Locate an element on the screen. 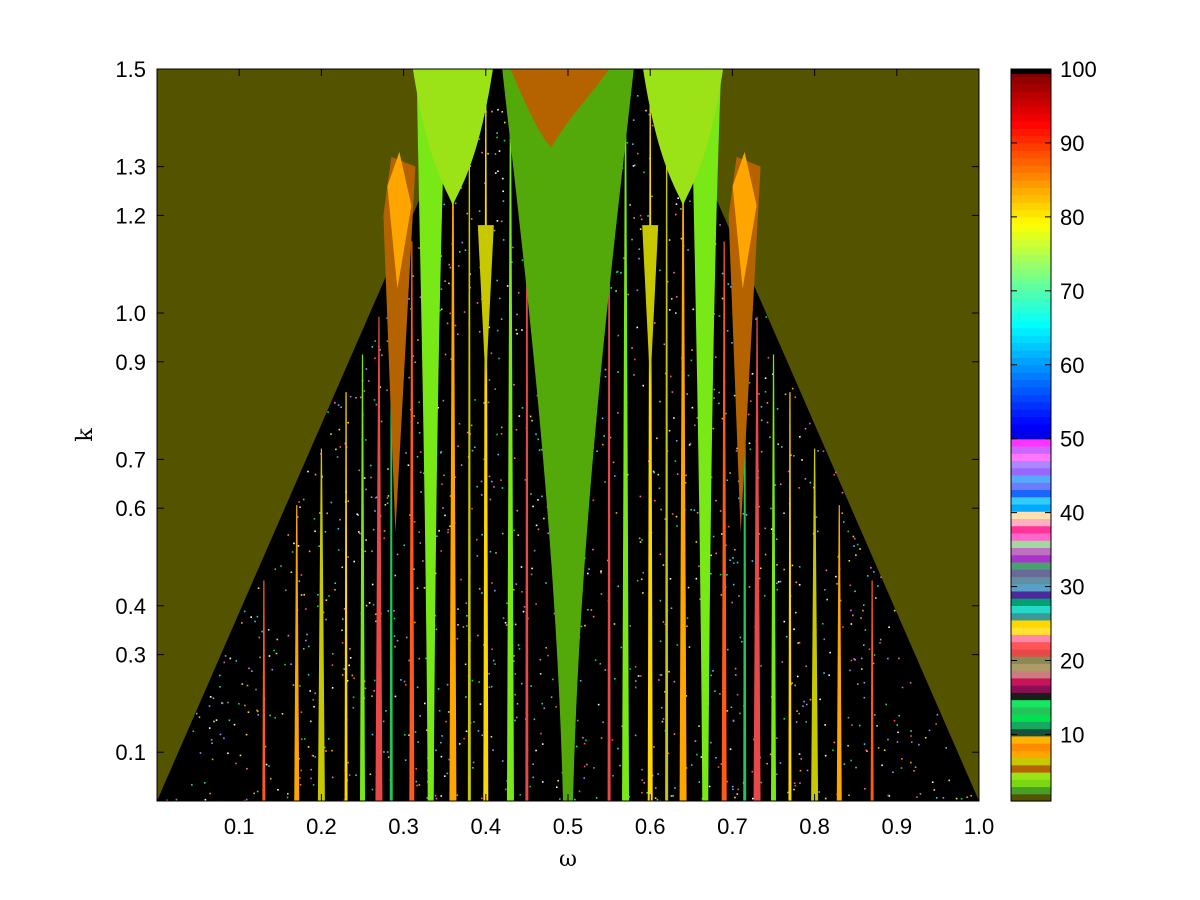  y-tick-label: 1.5 is located at coordinates (130, 69).